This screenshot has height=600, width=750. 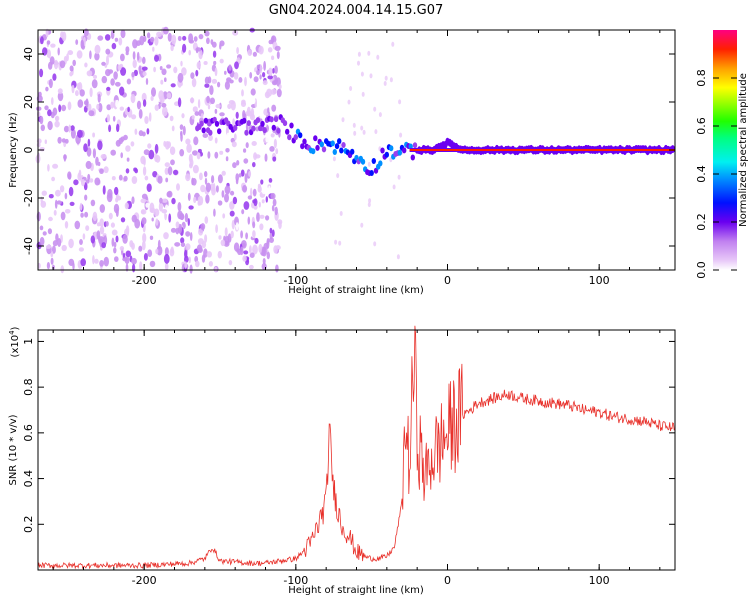 What do you see at coordinates (599, 280) in the screenshot?
I see `x-tick-label: 100` at bounding box center [599, 280].